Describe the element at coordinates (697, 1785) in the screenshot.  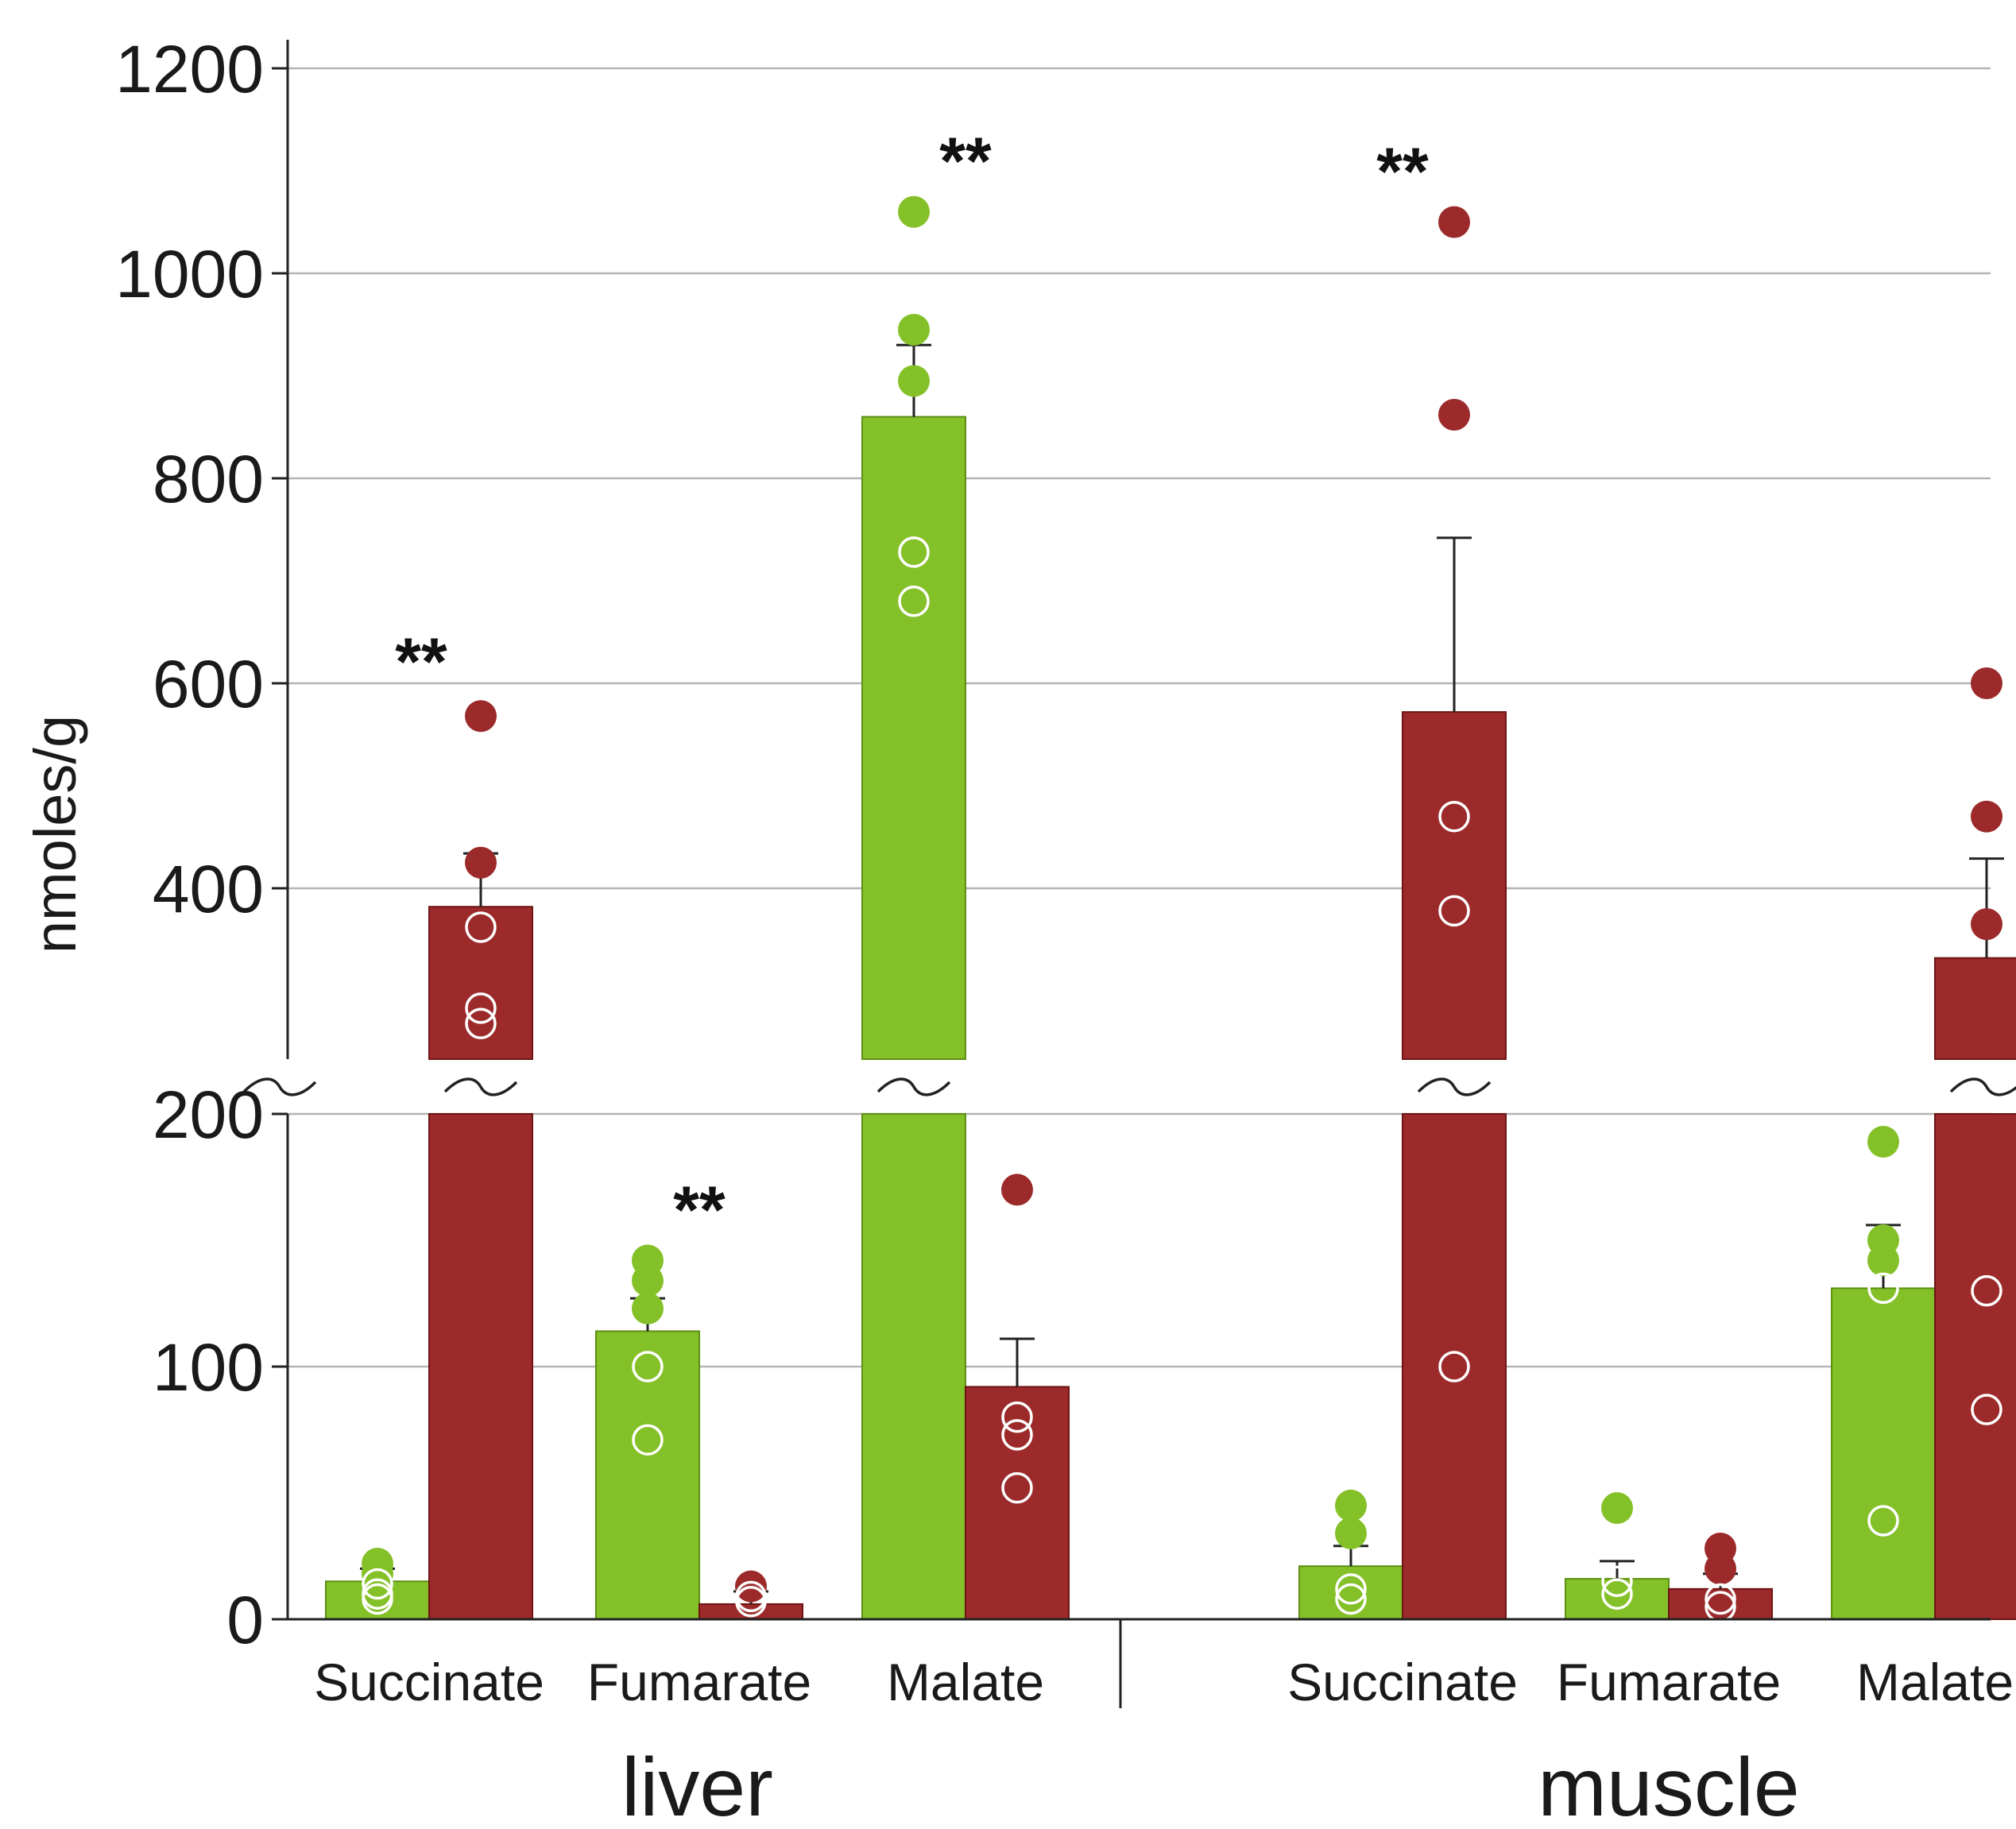
I see `group-label: liver` at that location.